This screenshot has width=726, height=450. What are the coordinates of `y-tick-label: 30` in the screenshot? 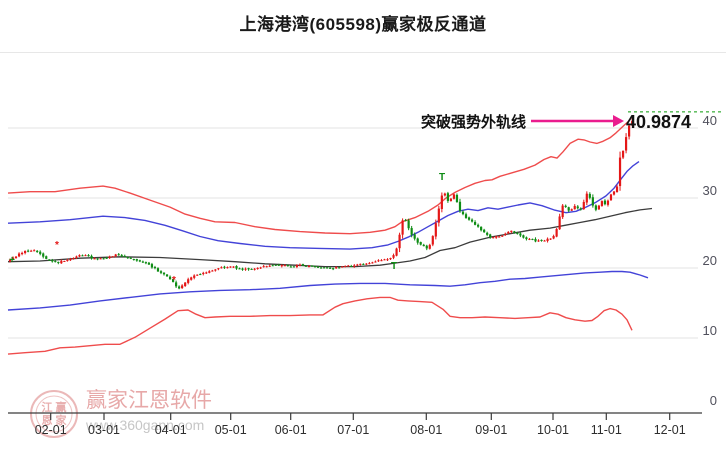 It's located at (710, 190).